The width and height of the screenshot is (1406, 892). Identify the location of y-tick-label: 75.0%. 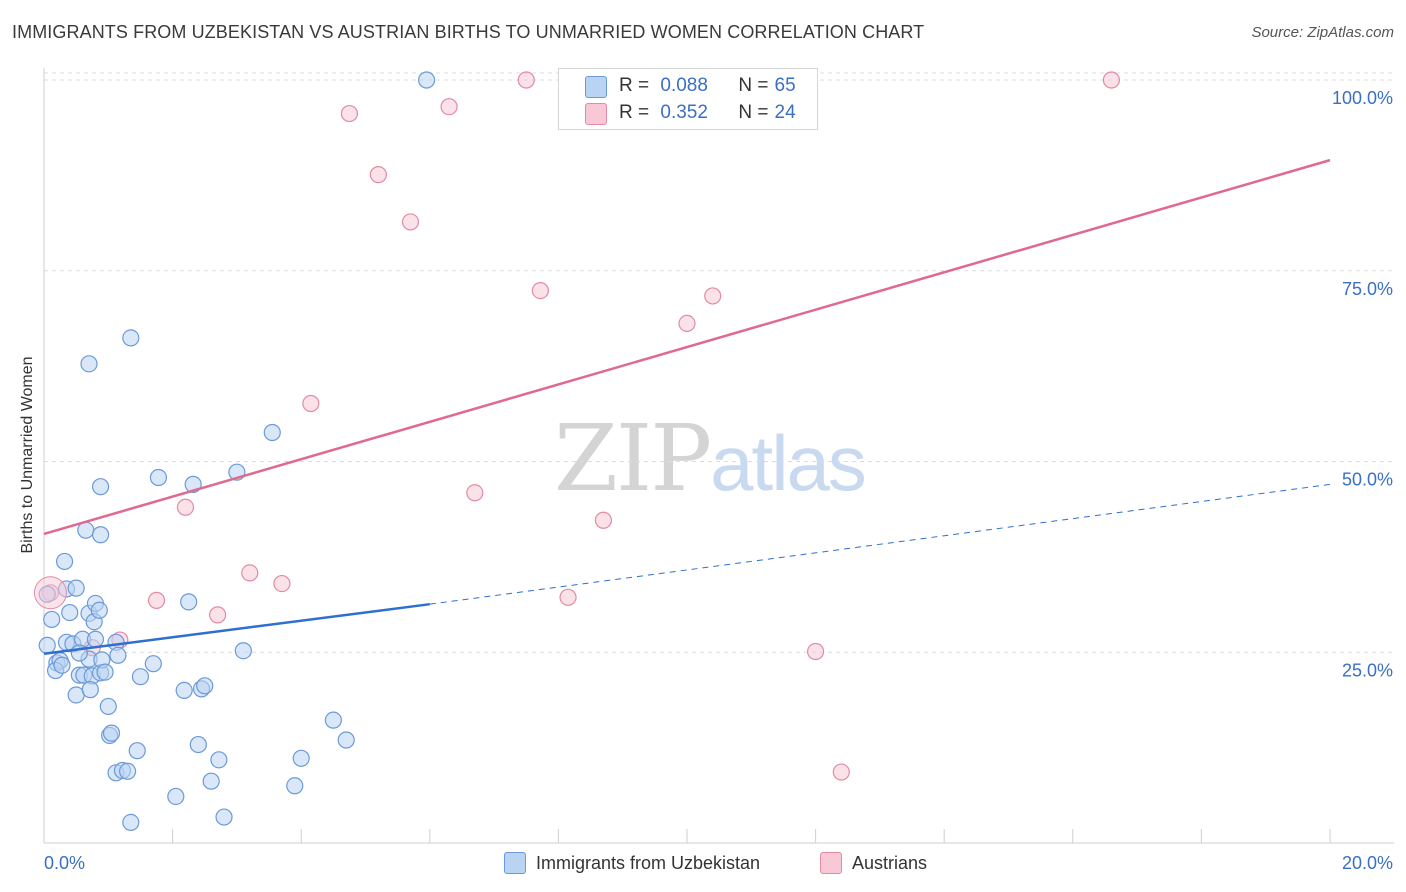
(1367, 289).